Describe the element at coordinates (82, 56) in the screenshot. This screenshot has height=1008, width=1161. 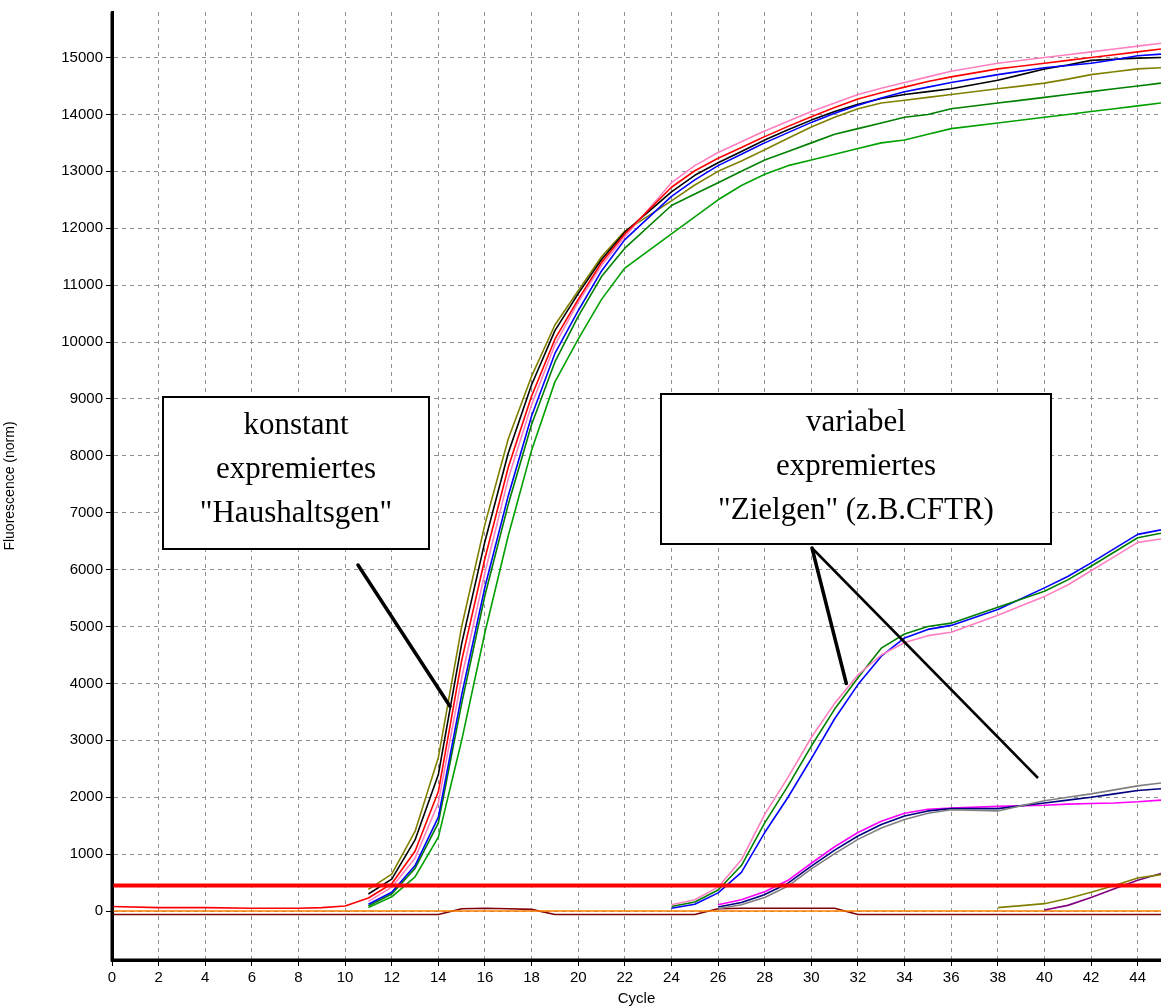
I see `y-tick-label: 15000` at that location.